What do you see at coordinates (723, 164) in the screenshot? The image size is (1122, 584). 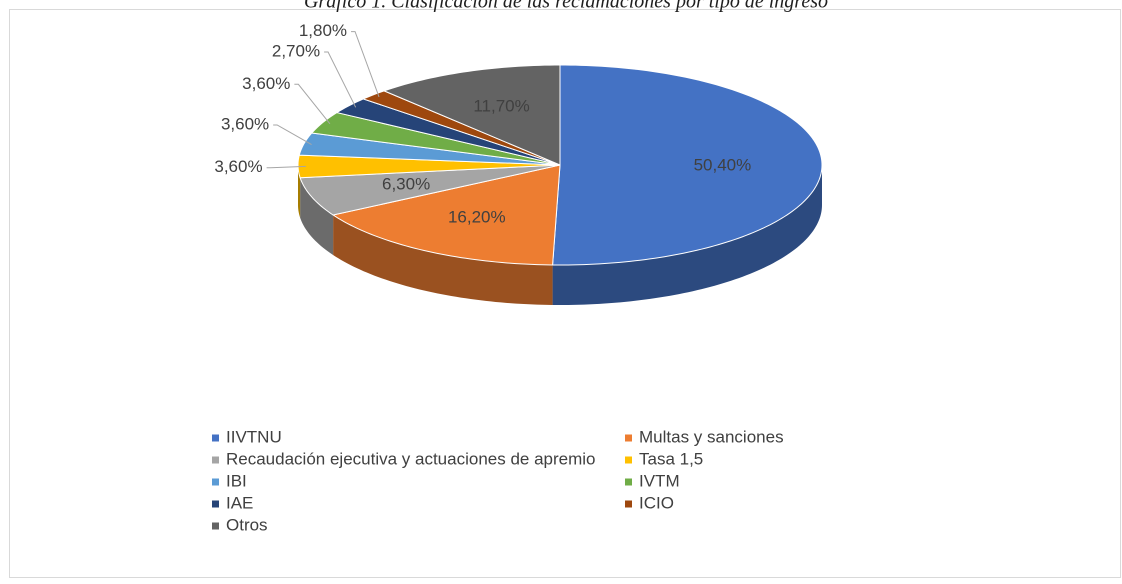 I see `data-label: 50,40%` at bounding box center [723, 164].